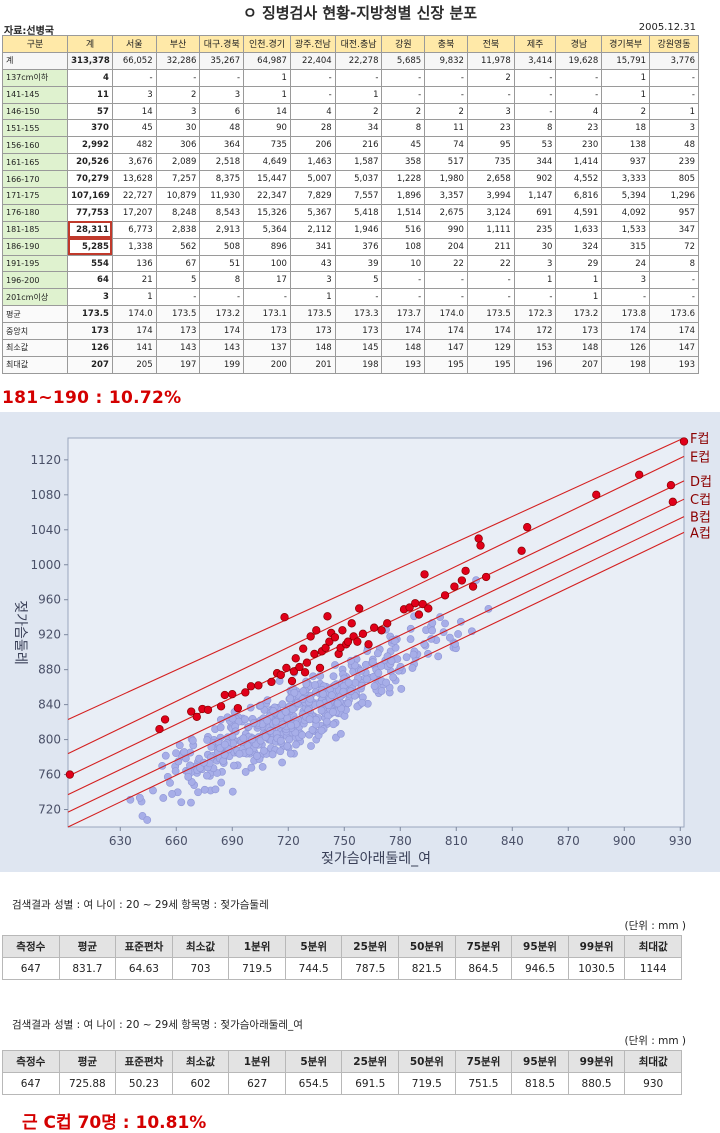 Image resolution: width=720 pixels, height=1133 pixels. I want to click on table-cell: 35,267, so click(222, 60).